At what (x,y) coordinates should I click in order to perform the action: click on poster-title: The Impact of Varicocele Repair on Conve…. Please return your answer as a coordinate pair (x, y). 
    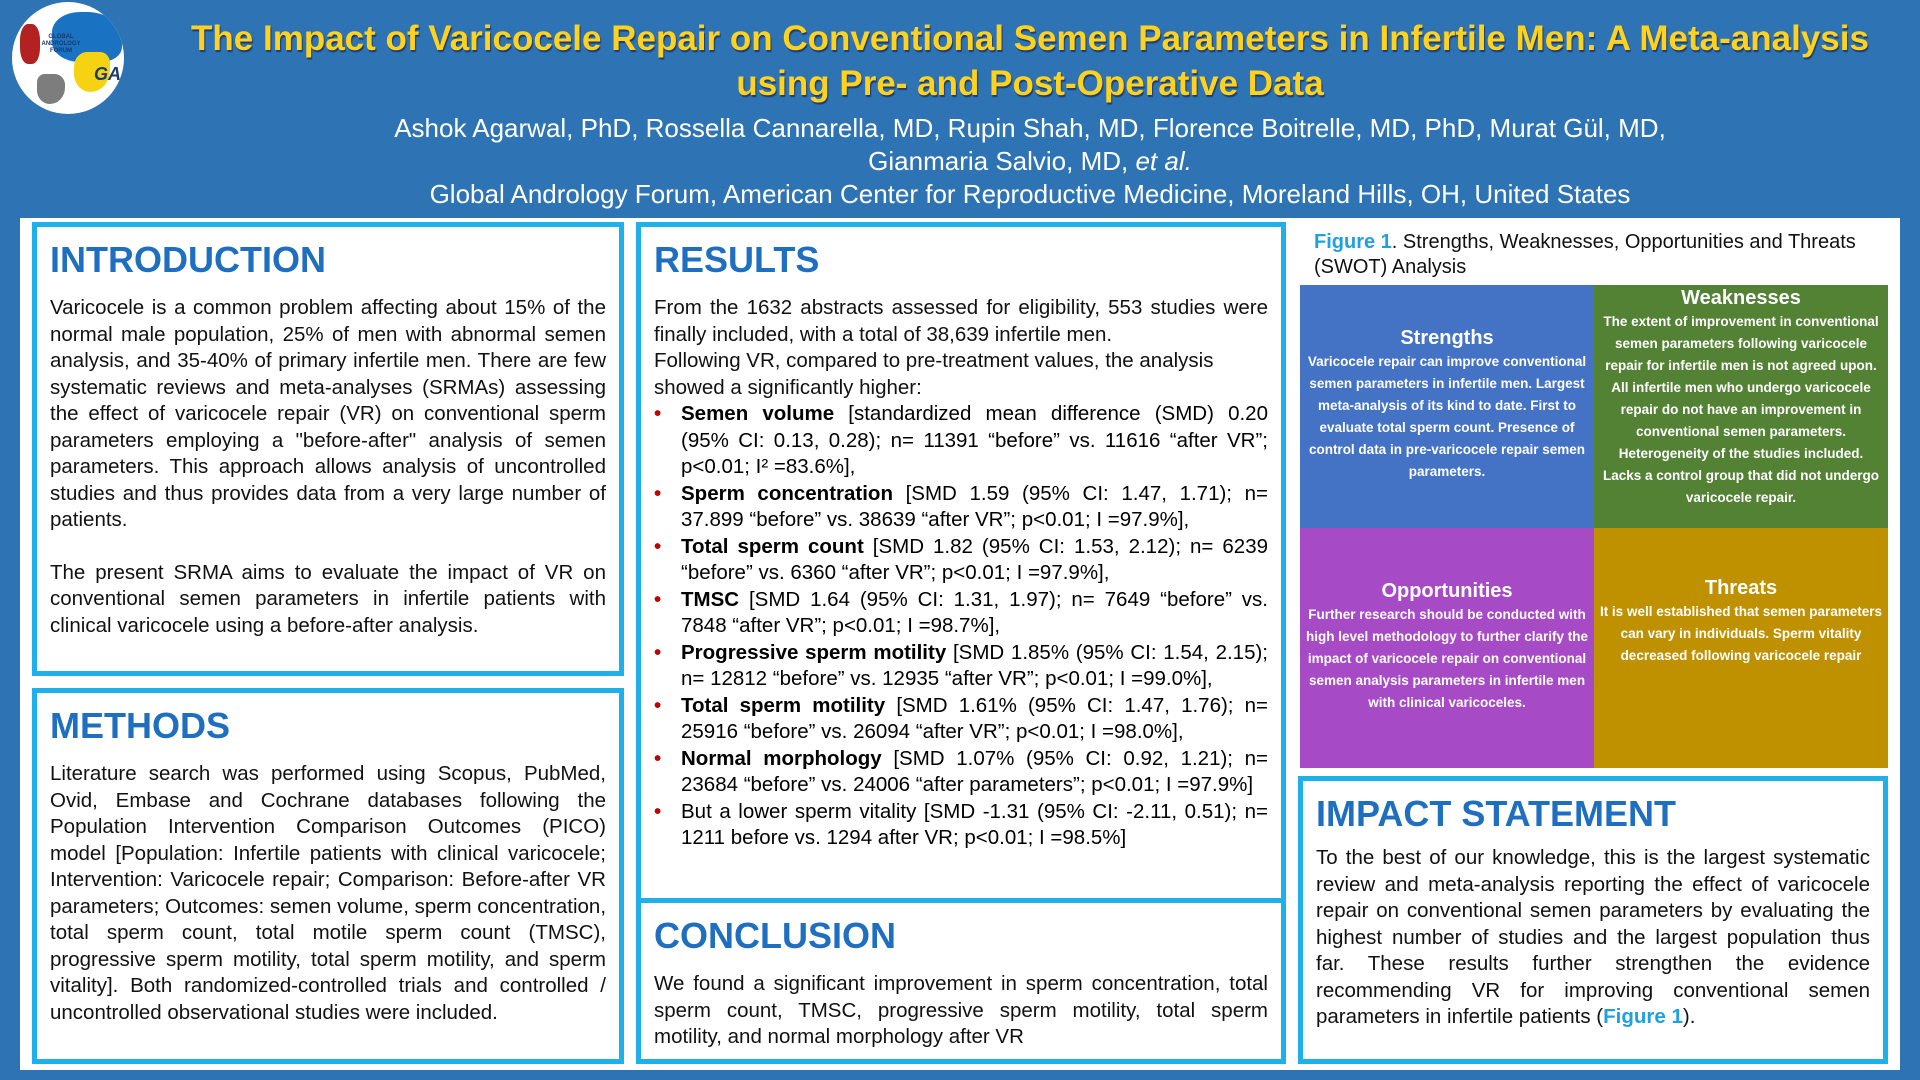
    Looking at the image, I should click on (1030, 61).